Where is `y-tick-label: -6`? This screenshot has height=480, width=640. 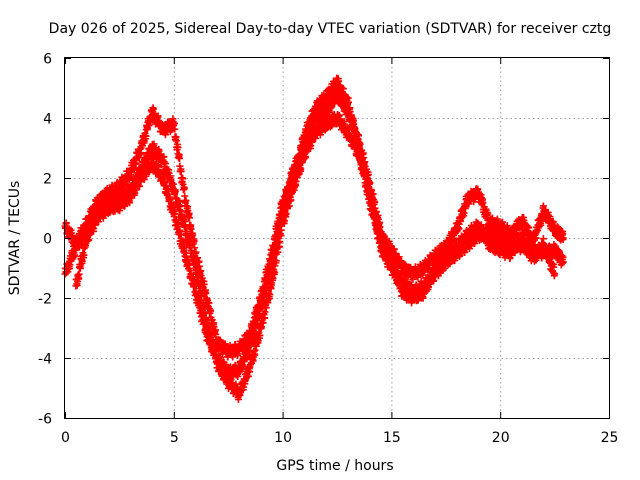 y-tick-label: -6 is located at coordinates (45, 420).